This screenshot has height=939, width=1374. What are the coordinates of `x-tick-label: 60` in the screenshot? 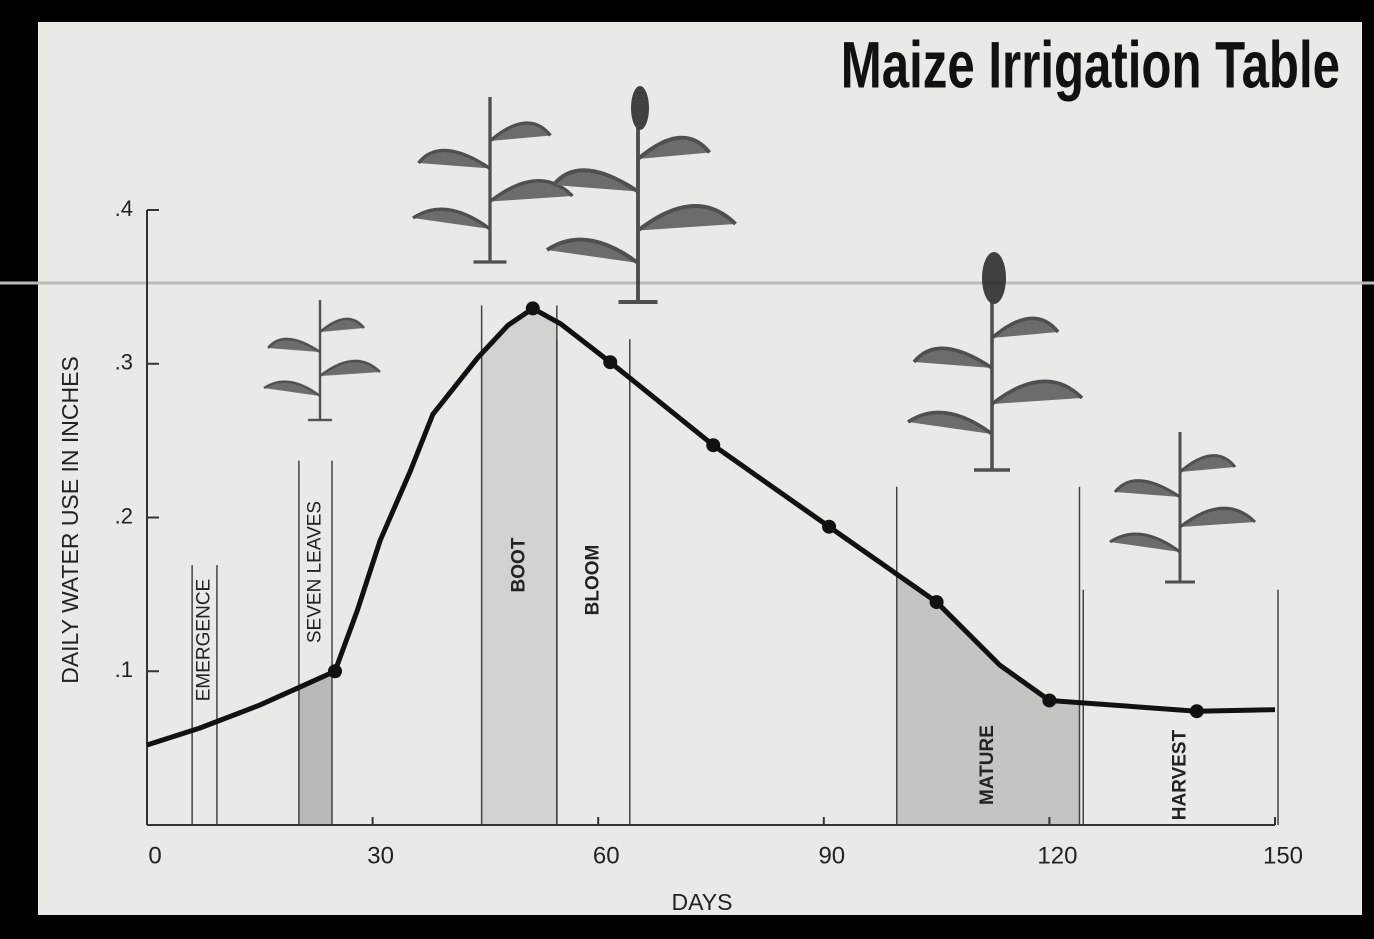 It's located at (606, 855).